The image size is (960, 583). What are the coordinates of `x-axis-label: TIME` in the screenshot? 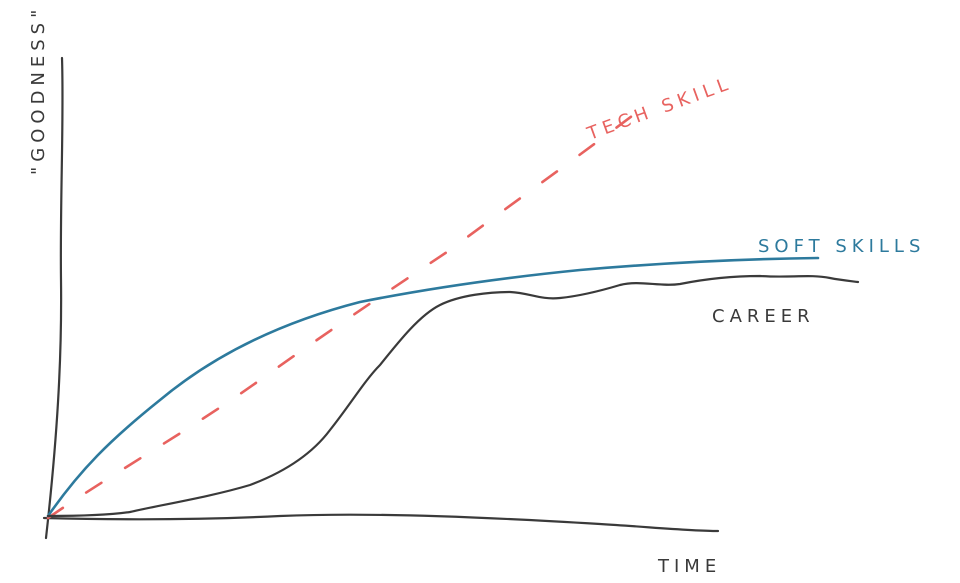 It's located at (689, 566).